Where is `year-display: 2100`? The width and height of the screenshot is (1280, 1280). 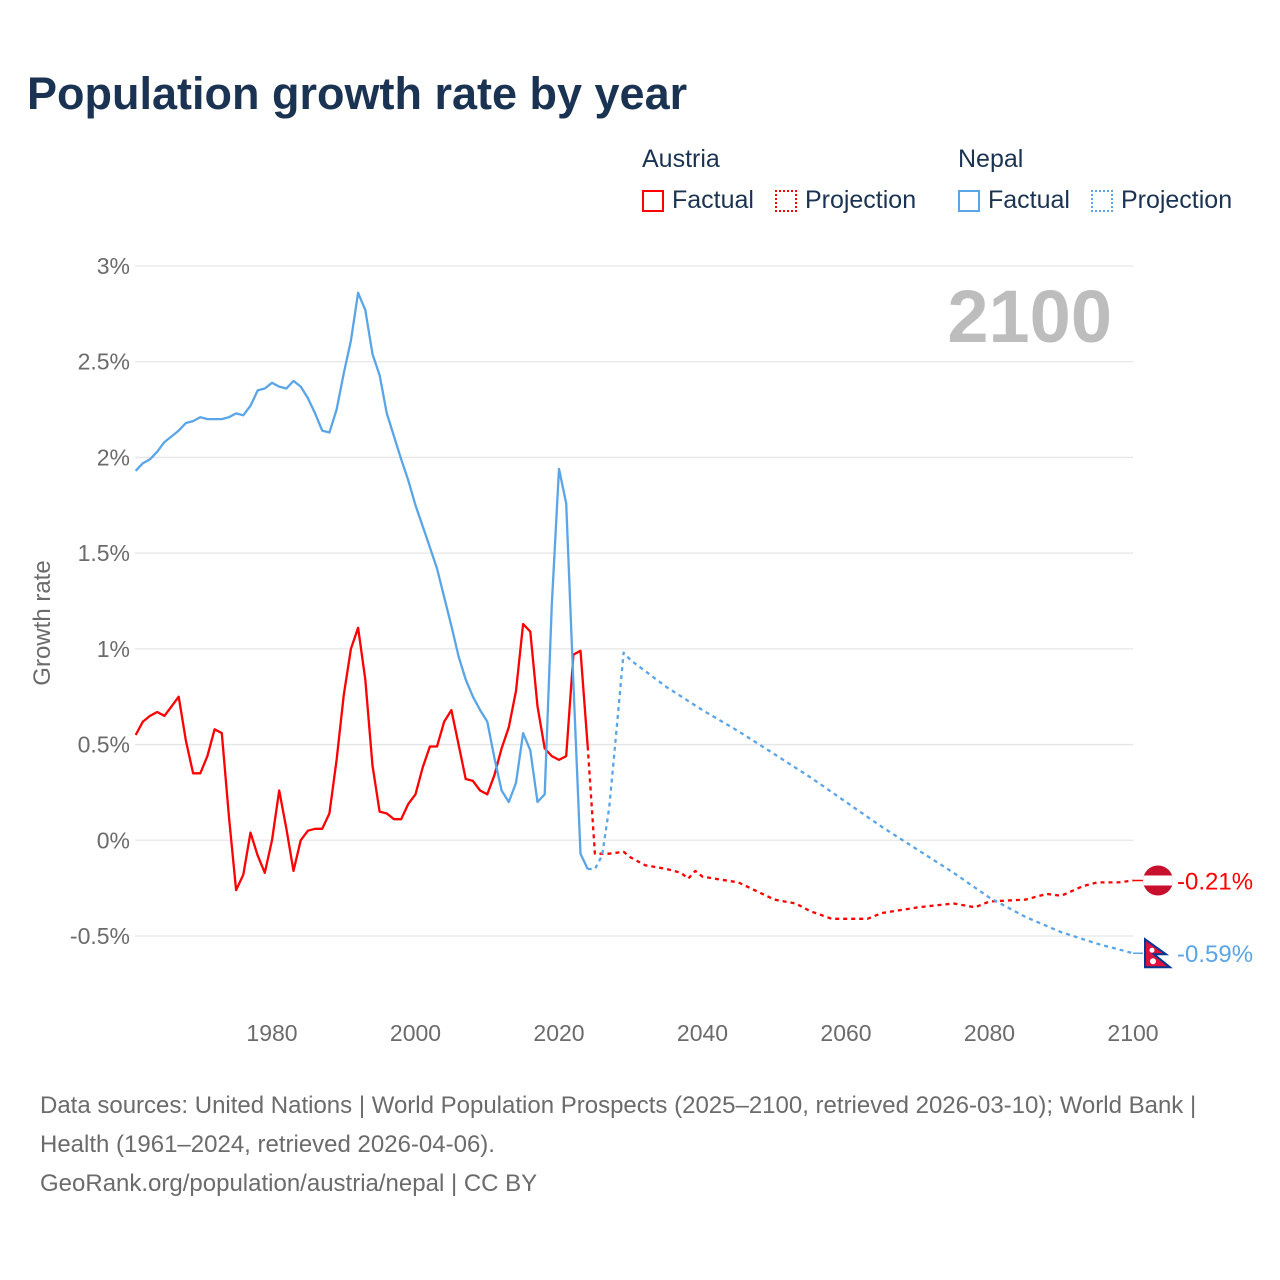 year-display: 2100 is located at coordinates (1029, 316).